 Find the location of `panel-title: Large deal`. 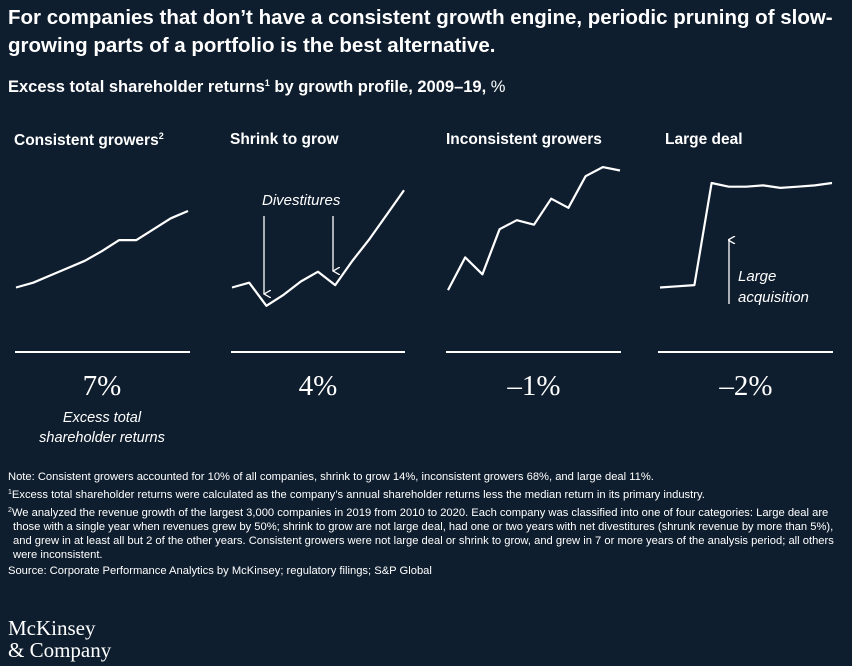

panel-title: Large deal is located at coordinates (704, 139).